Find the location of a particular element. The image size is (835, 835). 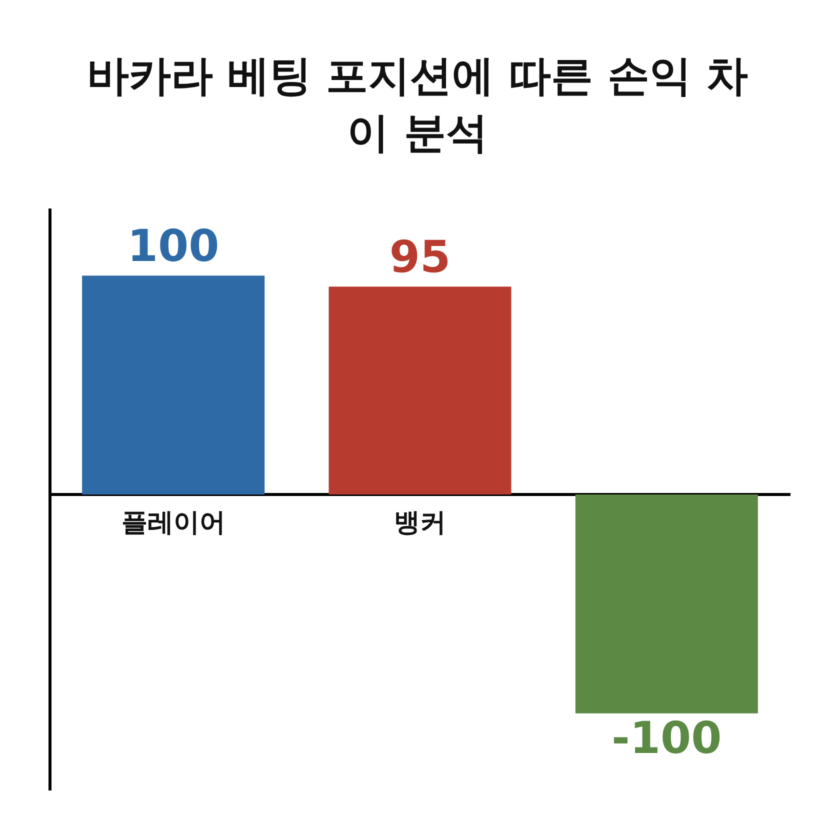

data-label: -100 is located at coordinates (667, 738).